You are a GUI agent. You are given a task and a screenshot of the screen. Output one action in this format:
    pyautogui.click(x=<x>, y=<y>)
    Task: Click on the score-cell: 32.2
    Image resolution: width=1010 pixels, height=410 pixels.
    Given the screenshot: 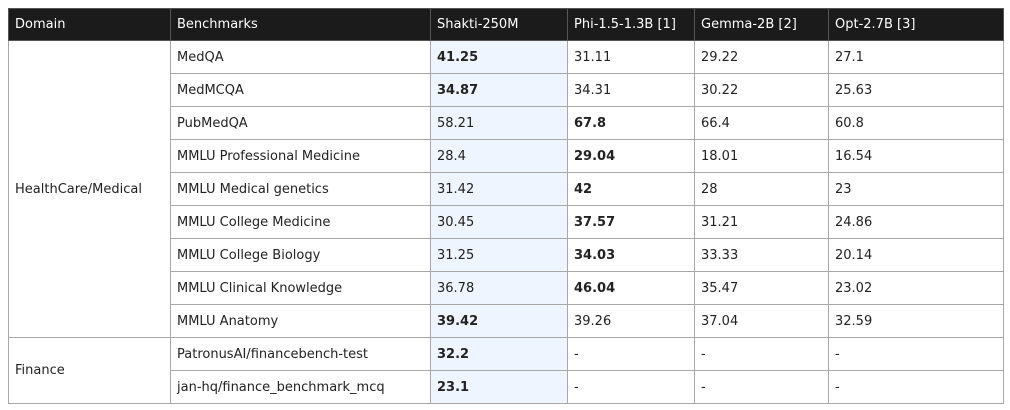 What is the action you would take?
    pyautogui.click(x=499, y=354)
    